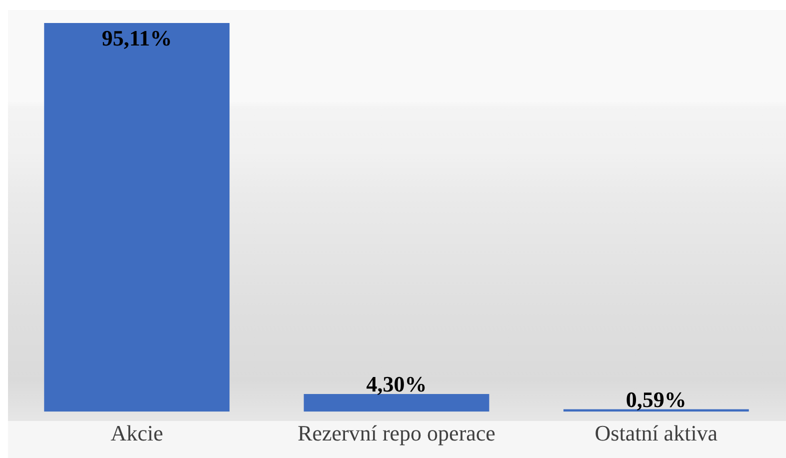 This screenshot has width=786, height=458. Describe the element at coordinates (397, 433) in the screenshot. I see `x-tick-label: Rezervní repo operace` at that location.